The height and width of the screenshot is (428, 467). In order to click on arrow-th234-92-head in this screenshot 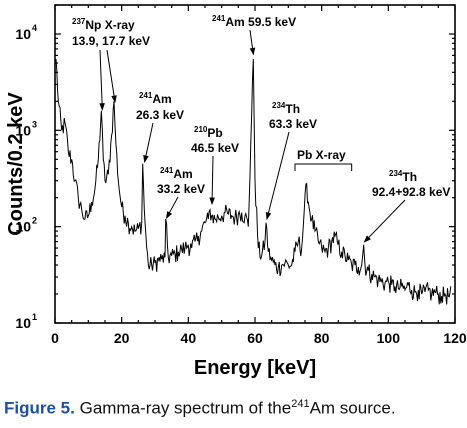, I will do `click(367, 239)`.